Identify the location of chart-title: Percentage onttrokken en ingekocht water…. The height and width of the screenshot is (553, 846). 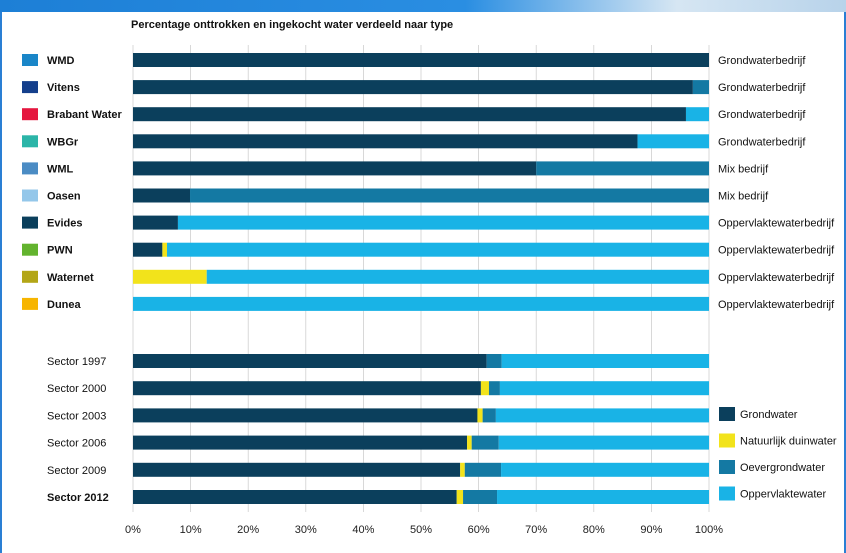
(292, 25).